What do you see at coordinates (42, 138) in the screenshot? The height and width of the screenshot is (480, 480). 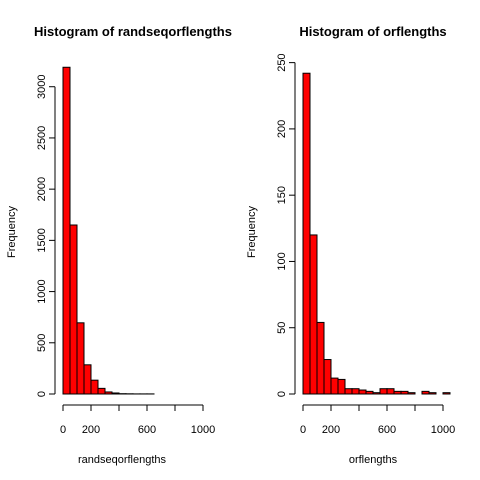 I see `y-tick-label: 2500` at bounding box center [42, 138].